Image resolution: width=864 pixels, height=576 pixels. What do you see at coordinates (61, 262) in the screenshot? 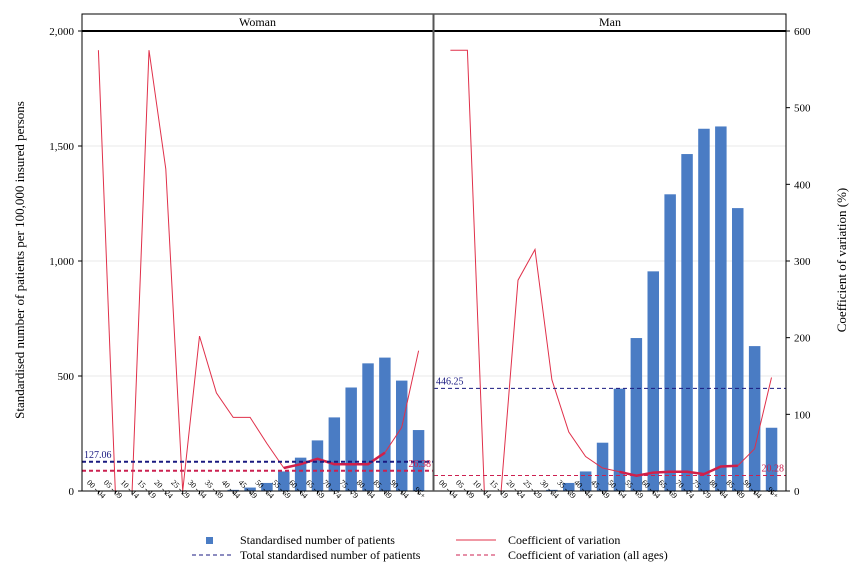
I see `y-left-tick-label: 1,000` at bounding box center [61, 262].